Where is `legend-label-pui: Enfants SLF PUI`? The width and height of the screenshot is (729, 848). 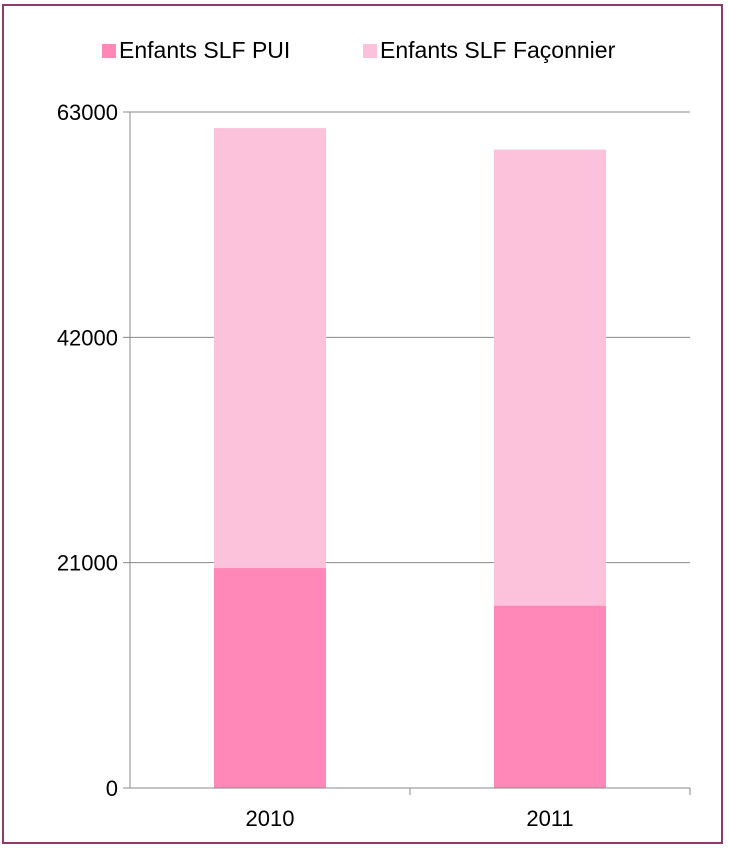
legend-label-pui: Enfants SLF PUI is located at coordinates (204, 50).